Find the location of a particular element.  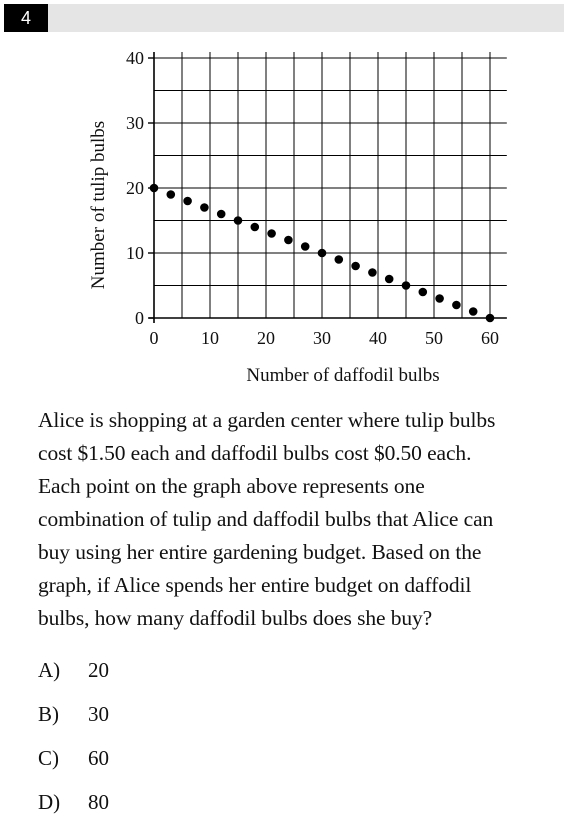

choice-value: 80 is located at coordinates (98, 801).